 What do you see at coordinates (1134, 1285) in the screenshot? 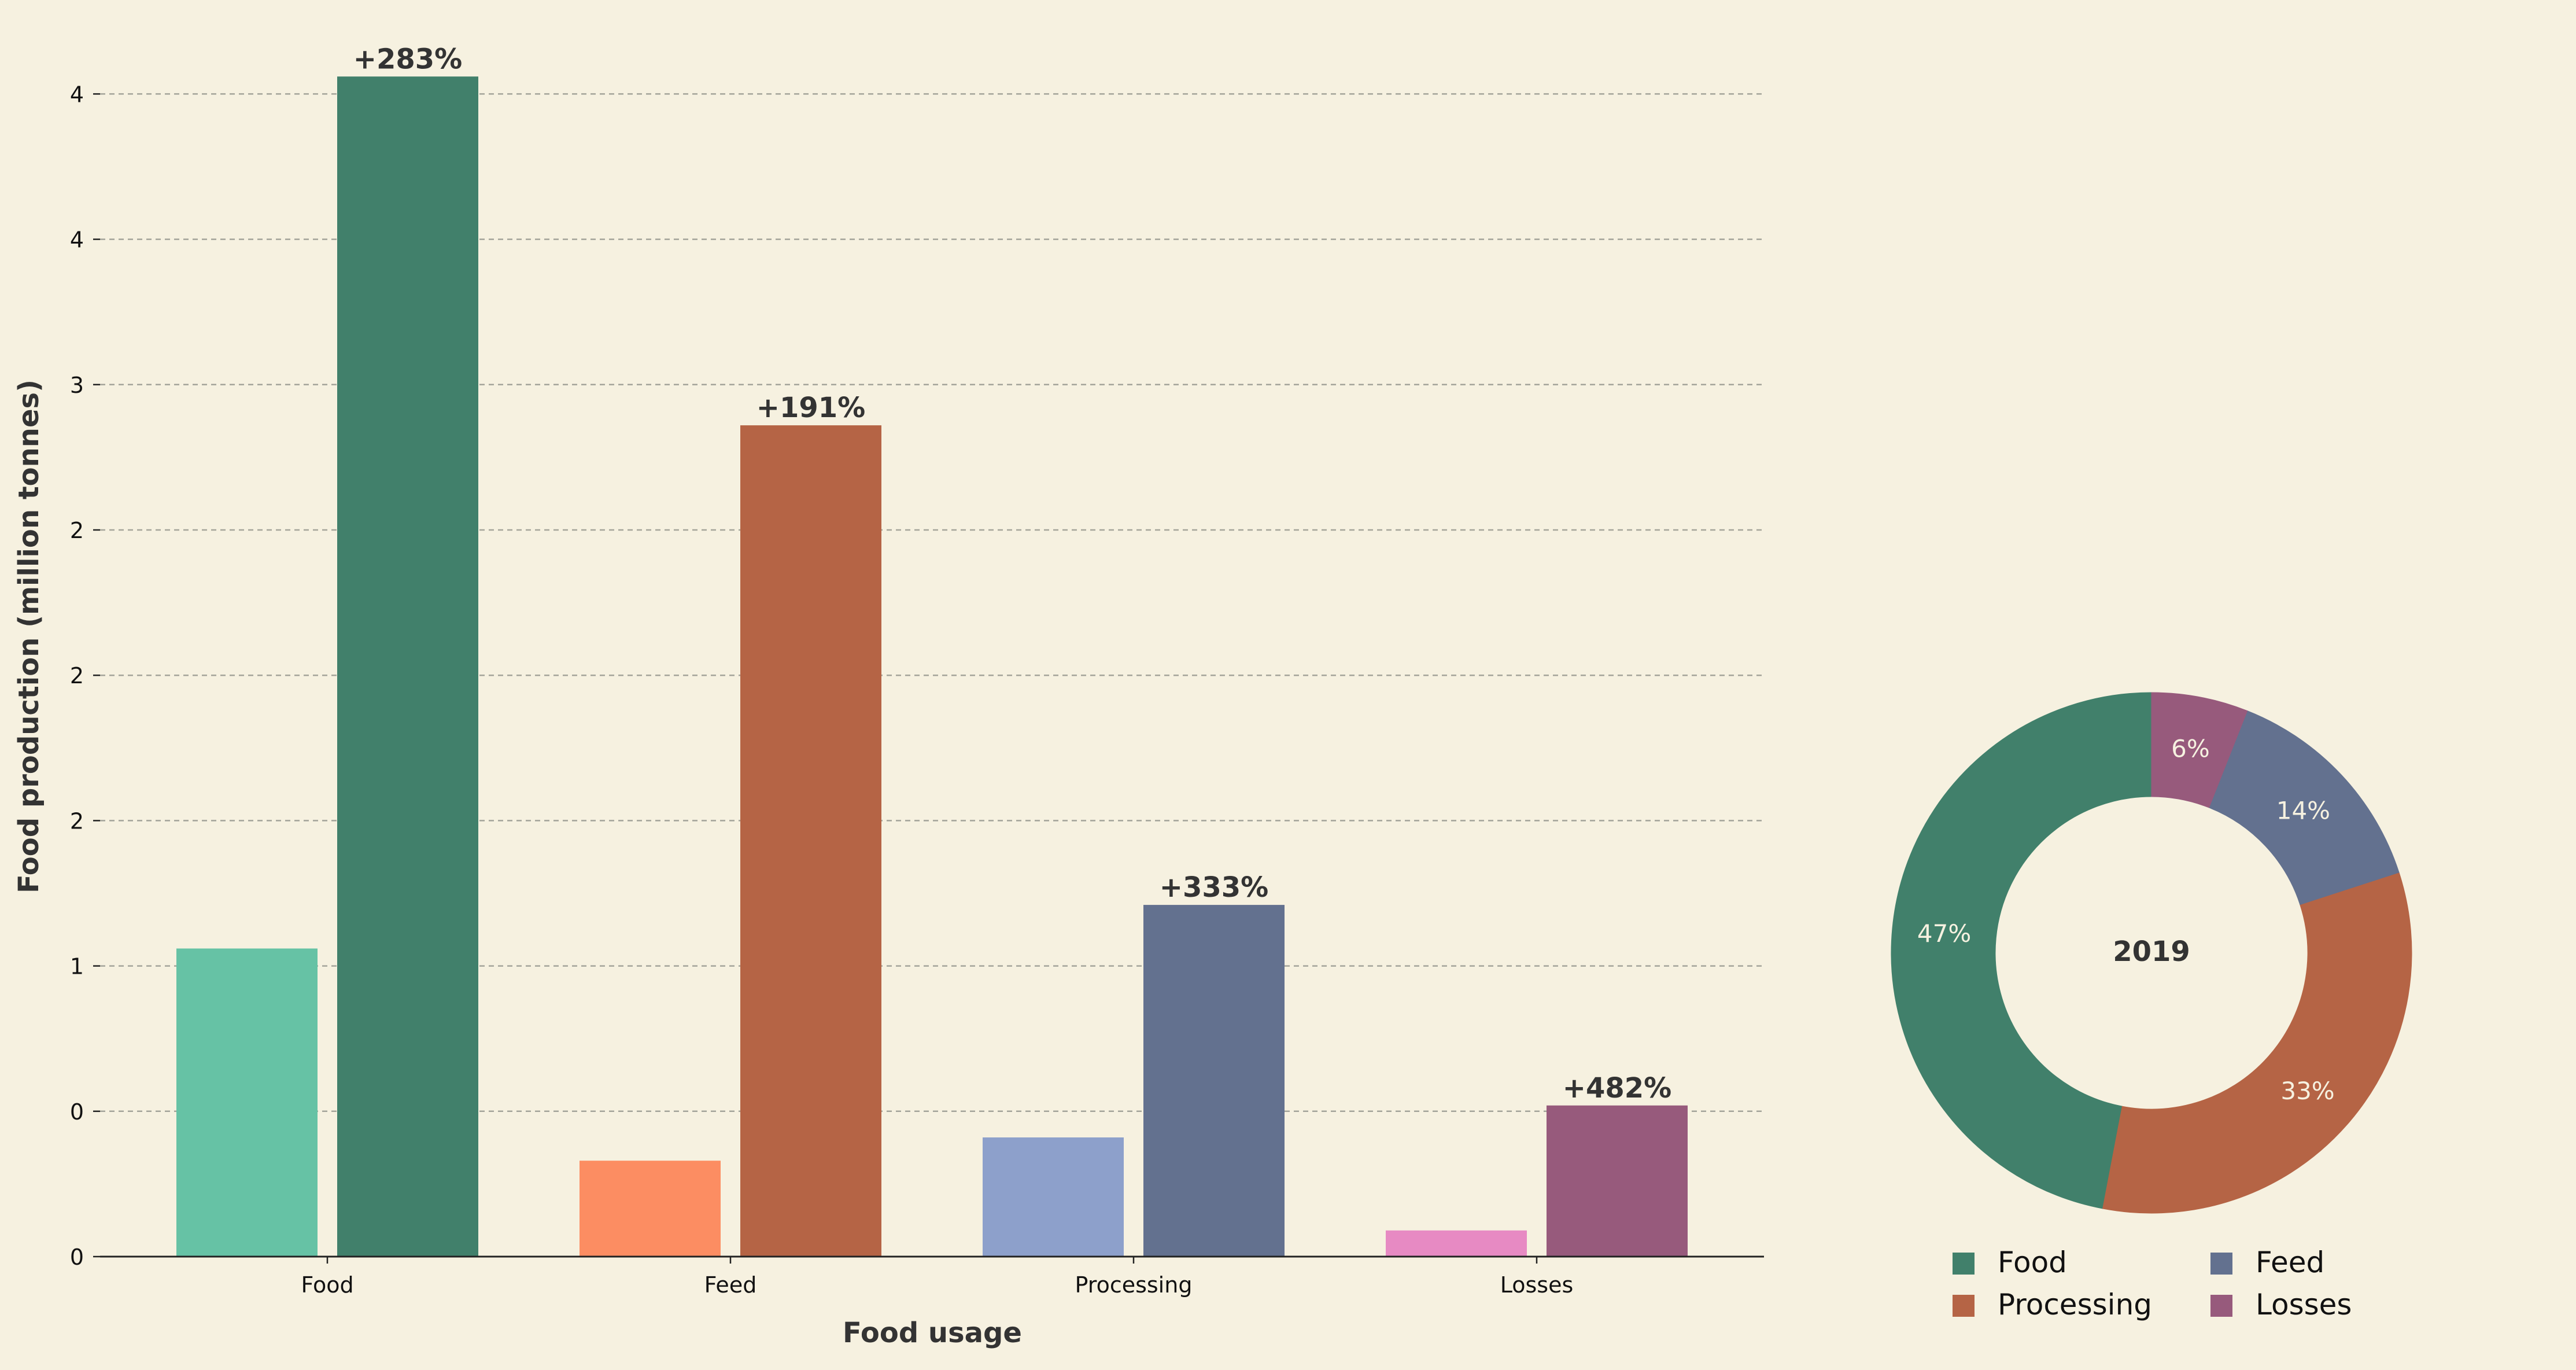
I see `x-tick-label: Processing` at bounding box center [1134, 1285].